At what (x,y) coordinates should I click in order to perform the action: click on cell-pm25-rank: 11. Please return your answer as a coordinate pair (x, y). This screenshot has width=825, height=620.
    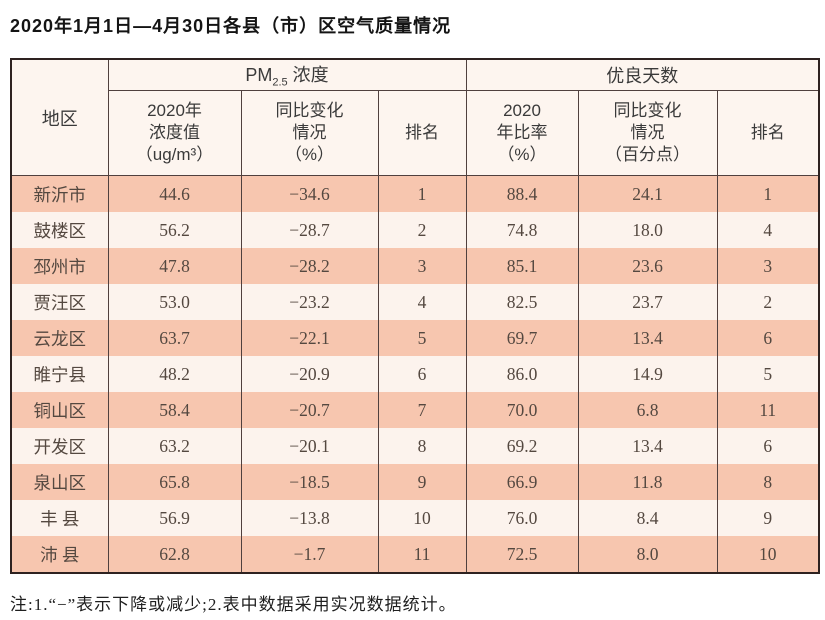
    Looking at the image, I should click on (422, 554).